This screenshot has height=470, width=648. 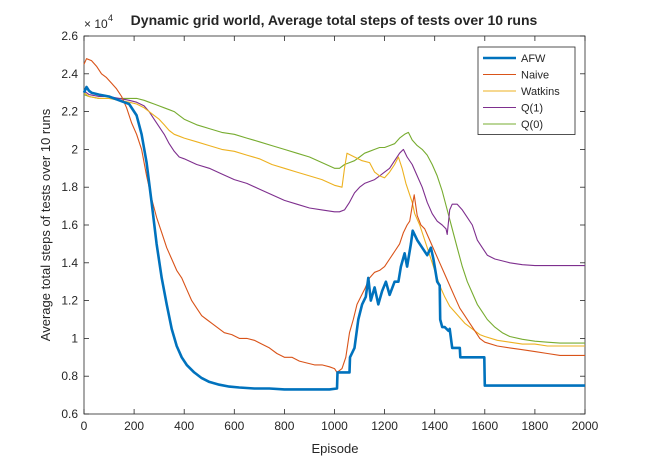 I want to click on legend-label: AFW, so click(x=533, y=59).